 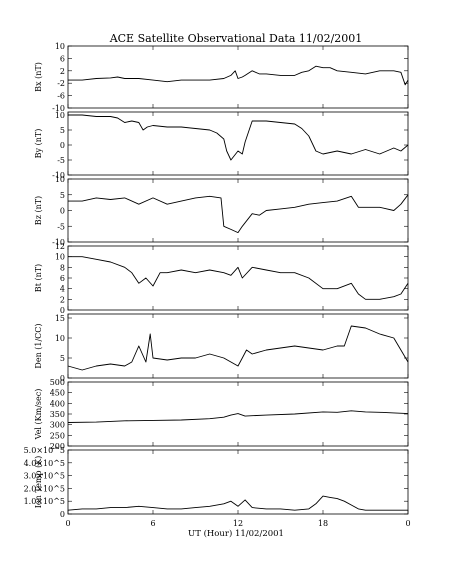 I want to click on y-axis-label: Vel (Km/sec), so click(x=38, y=415).